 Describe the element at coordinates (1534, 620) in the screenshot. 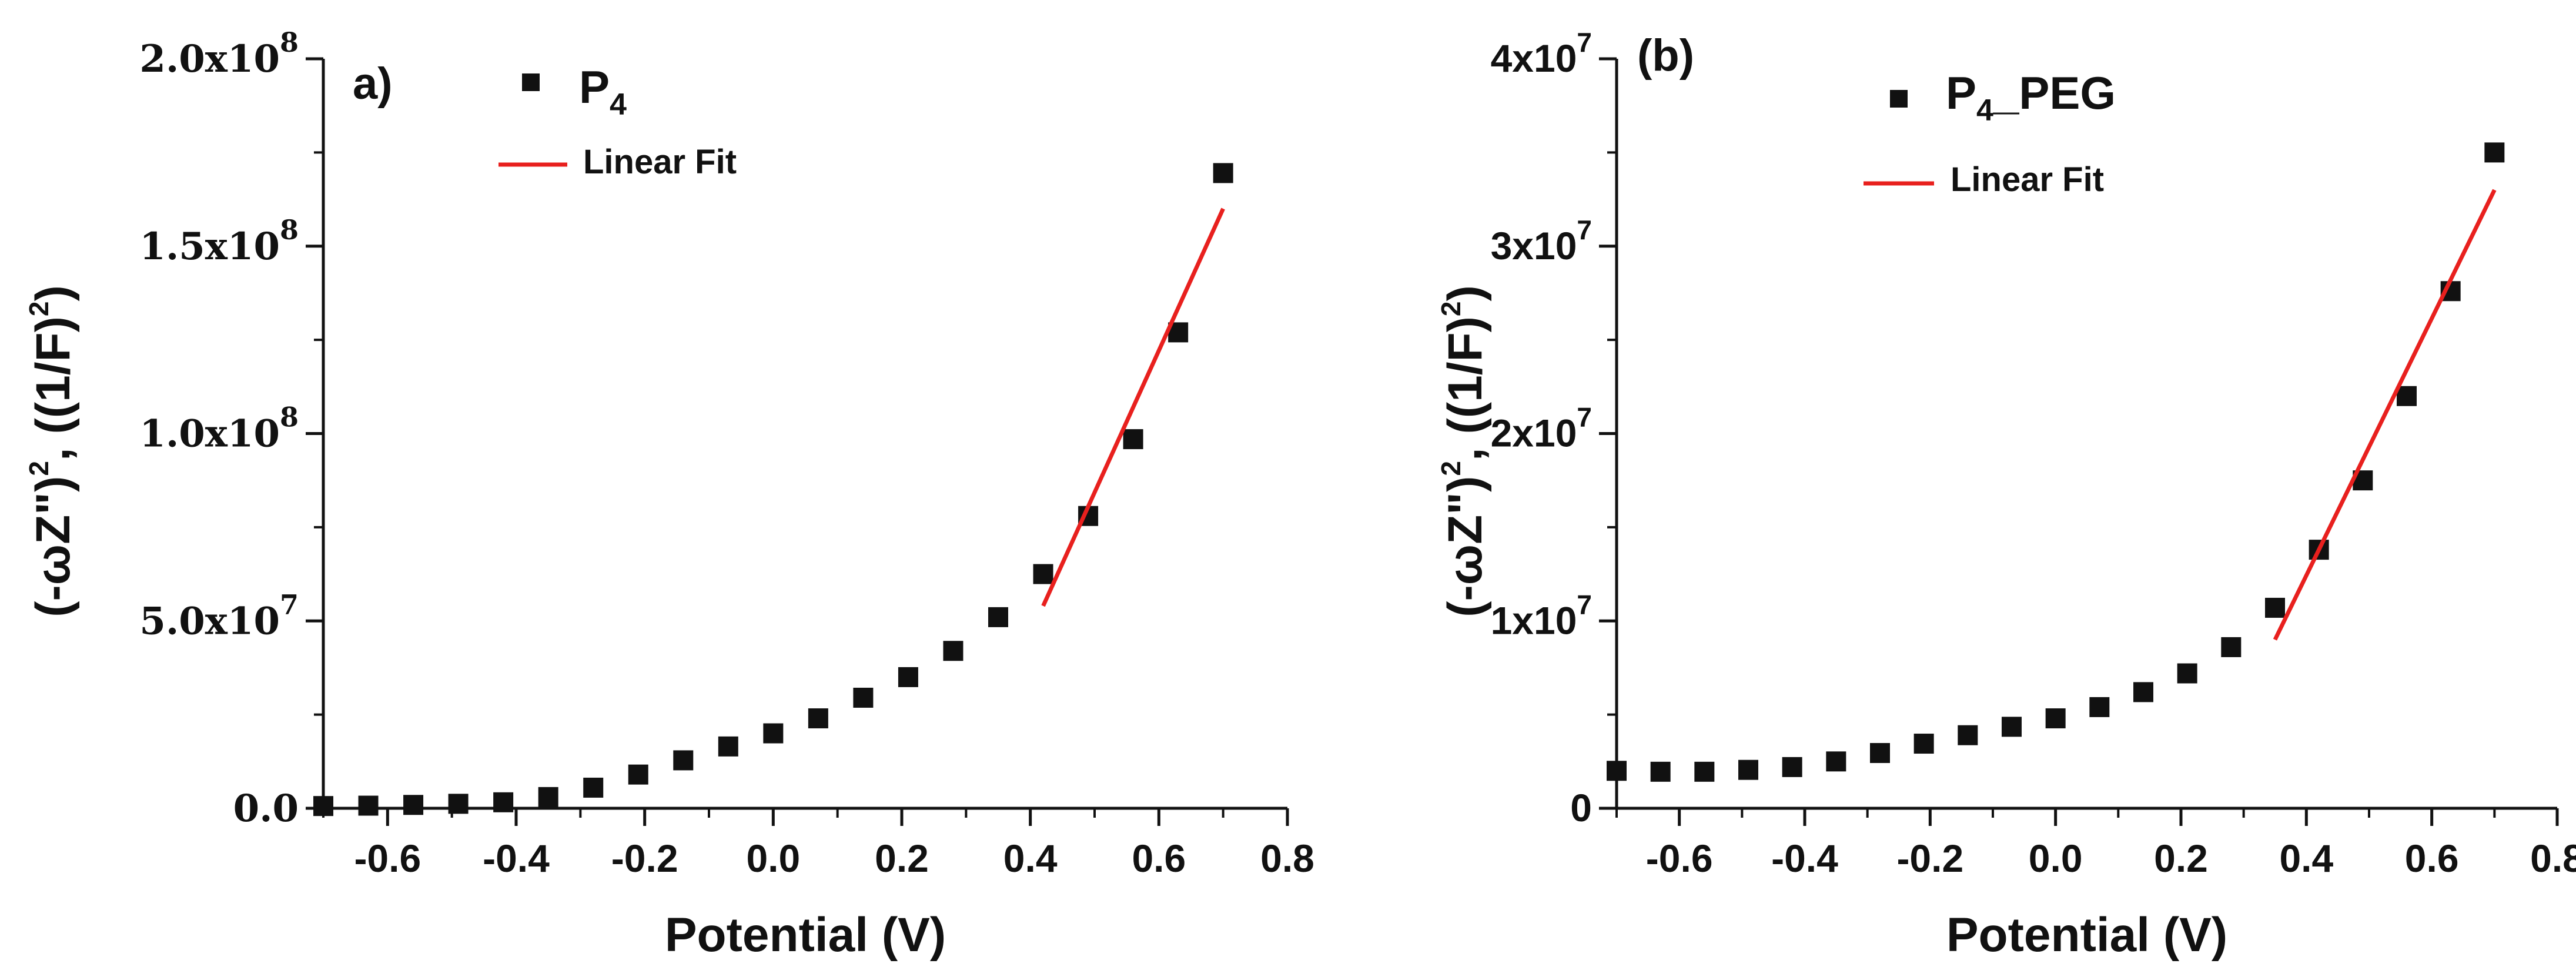

I see `y-tick-mantissa: 1x10` at that location.